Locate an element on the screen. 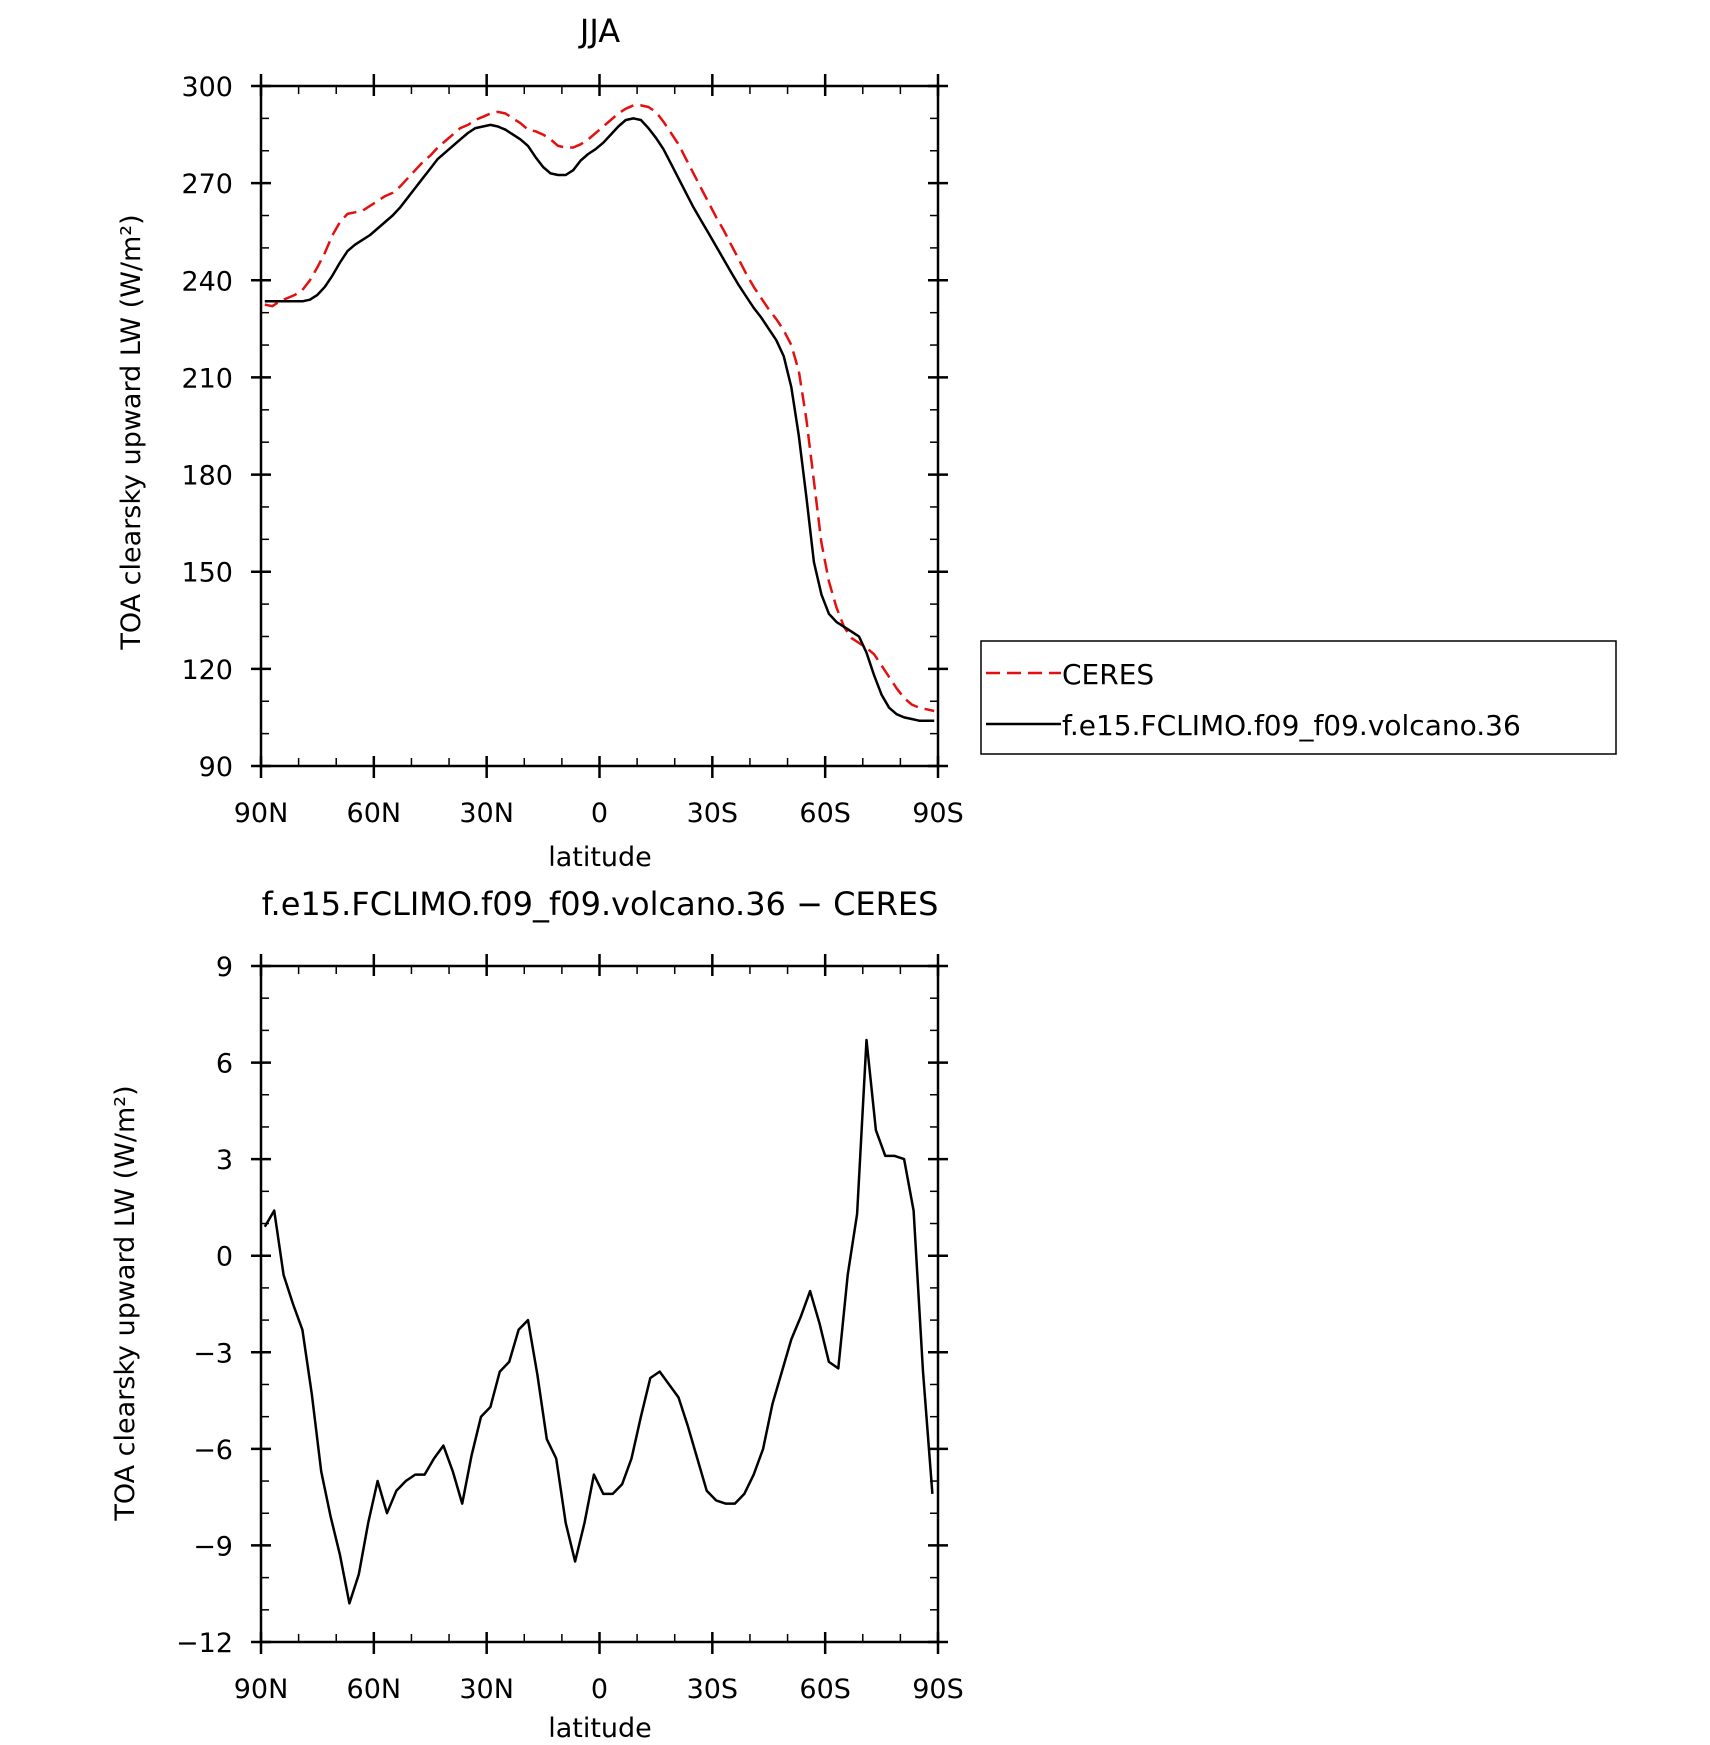 The height and width of the screenshot is (1745, 1710). legend: CERES f.e15.FCLIMO.f09_f09.volcano.36 is located at coordinates (1298, 697).